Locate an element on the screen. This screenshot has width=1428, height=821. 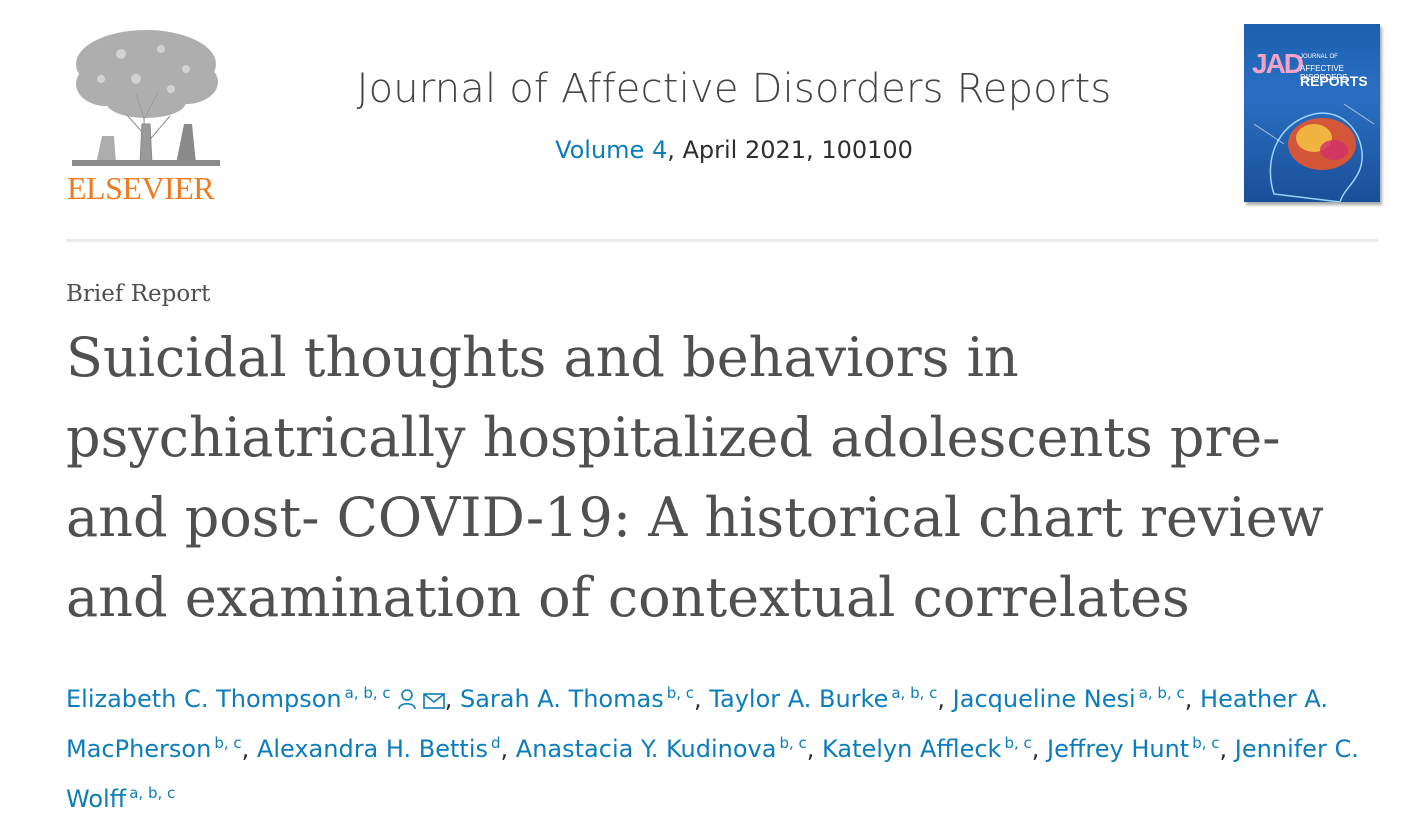
person-icon is located at coordinates (407, 699).